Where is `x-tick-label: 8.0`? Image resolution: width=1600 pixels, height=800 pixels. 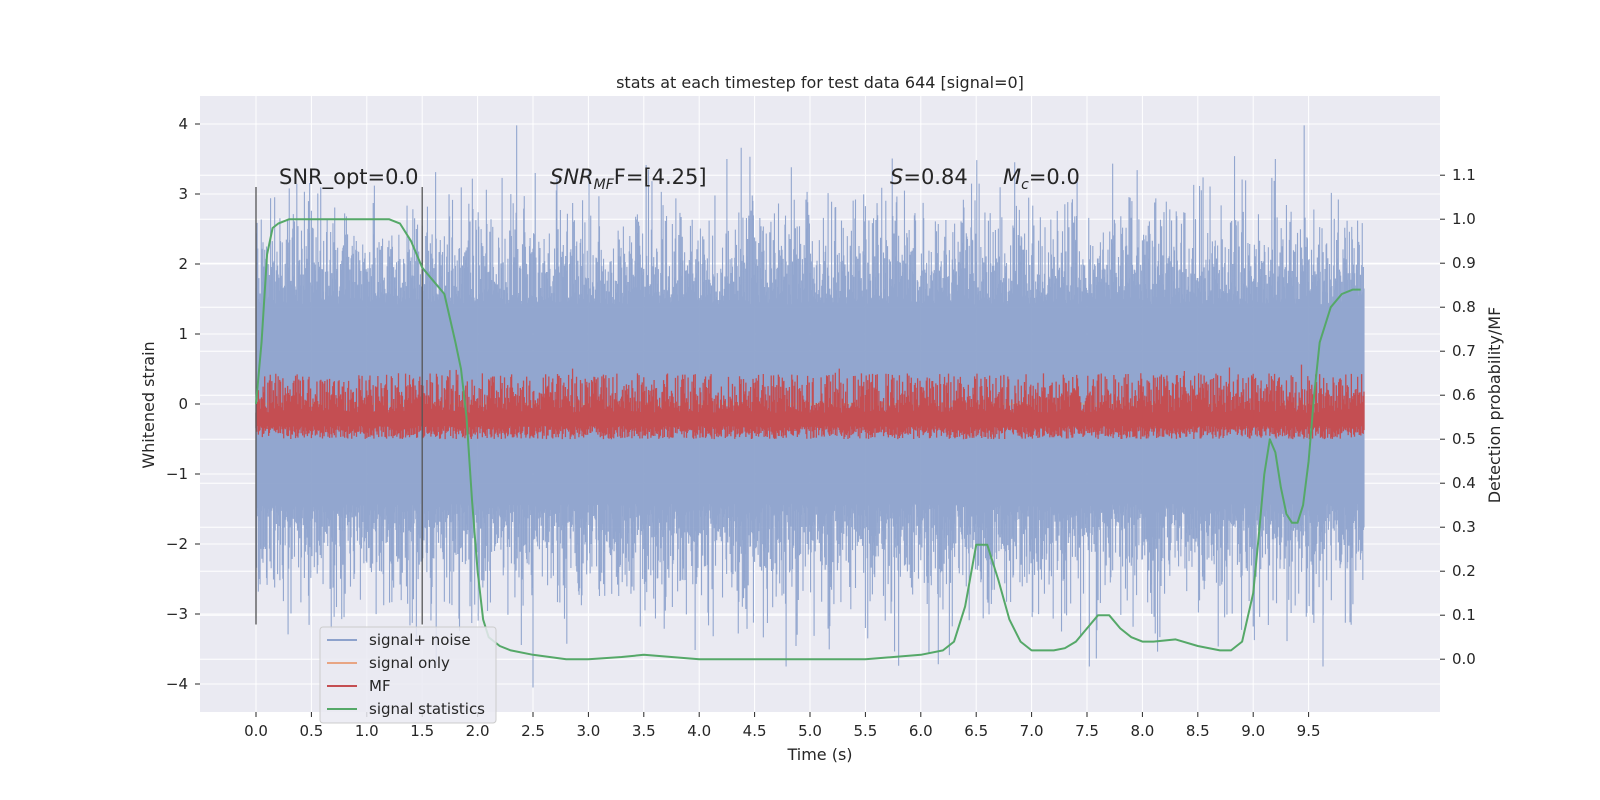 x-tick-label: 8.0 is located at coordinates (1142, 731).